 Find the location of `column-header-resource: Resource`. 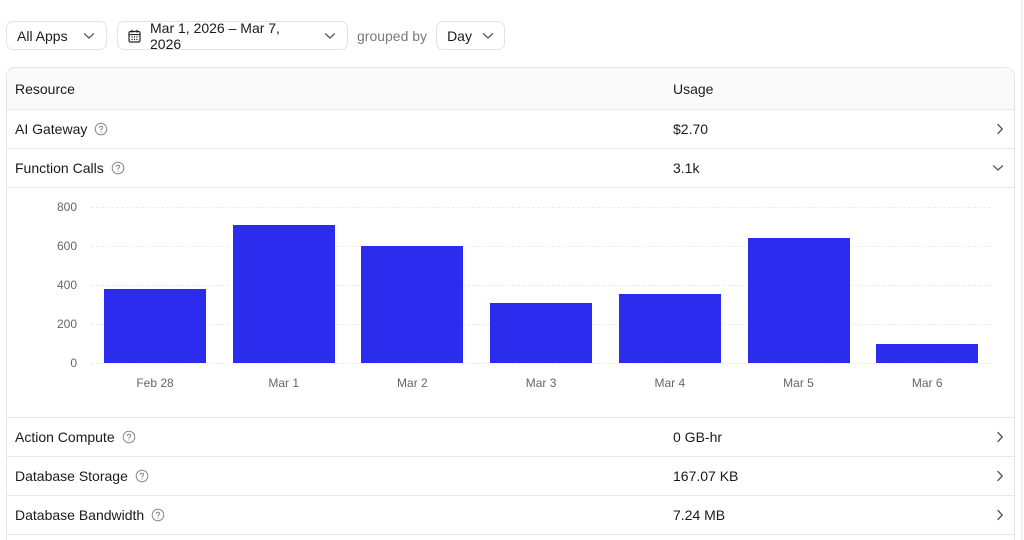

column-header-resource: Resource is located at coordinates (45, 88).